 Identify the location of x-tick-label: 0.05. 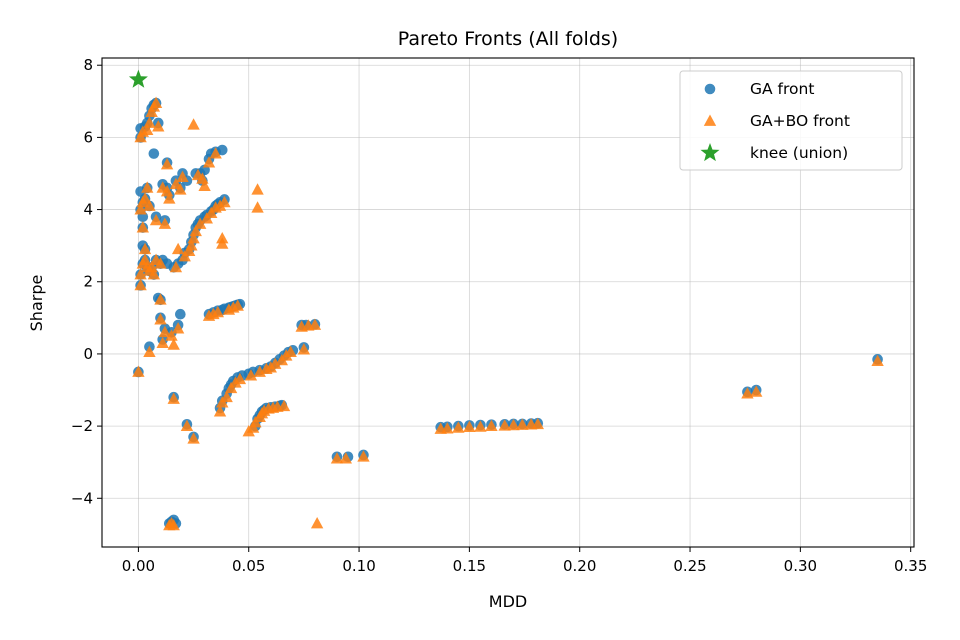
(248, 566).